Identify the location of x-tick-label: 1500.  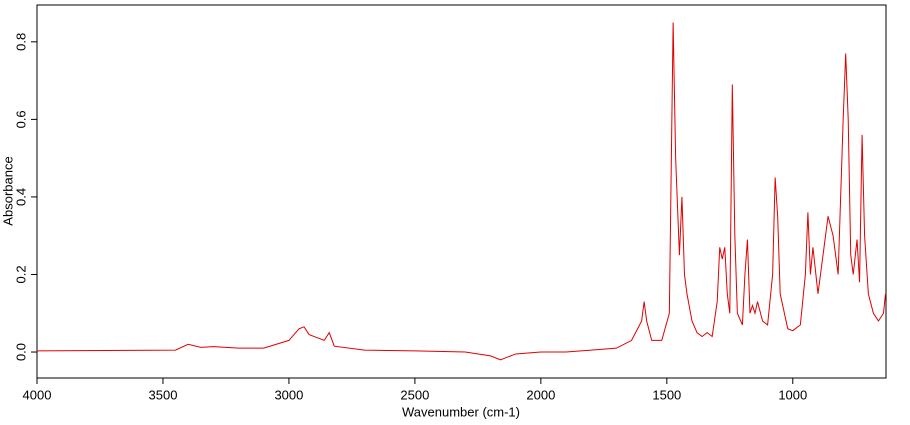
(666, 394).